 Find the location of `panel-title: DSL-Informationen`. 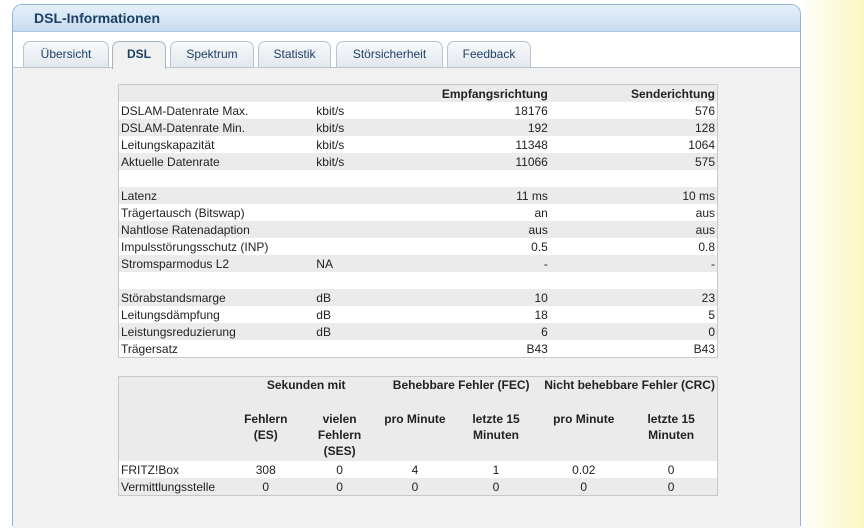

panel-title: DSL-Informationen is located at coordinates (406, 18).